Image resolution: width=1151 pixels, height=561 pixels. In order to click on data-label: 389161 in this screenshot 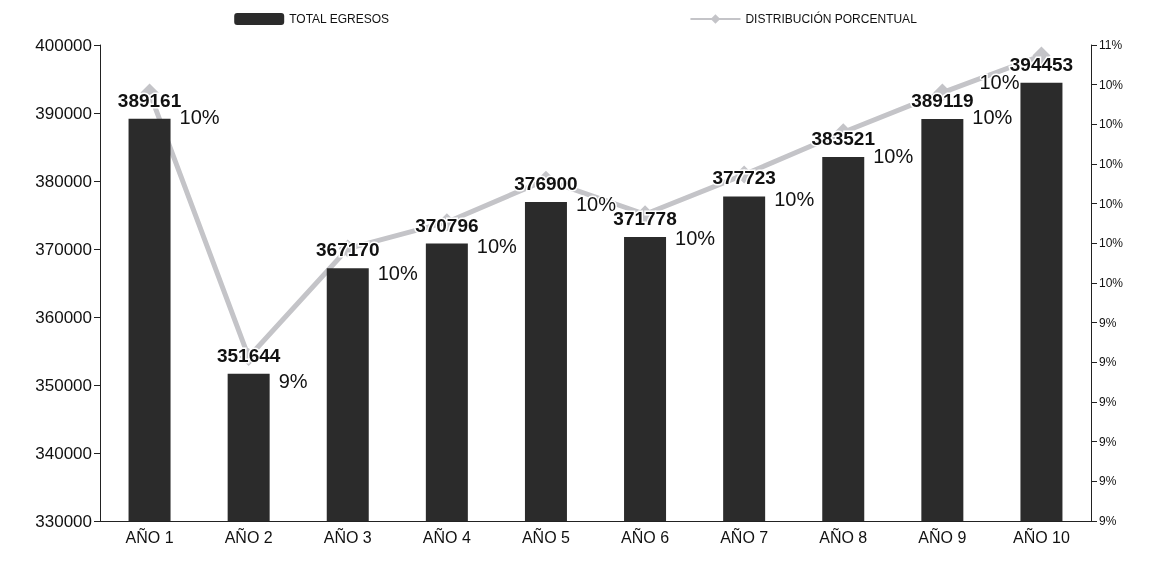, I will do `click(149, 100)`.